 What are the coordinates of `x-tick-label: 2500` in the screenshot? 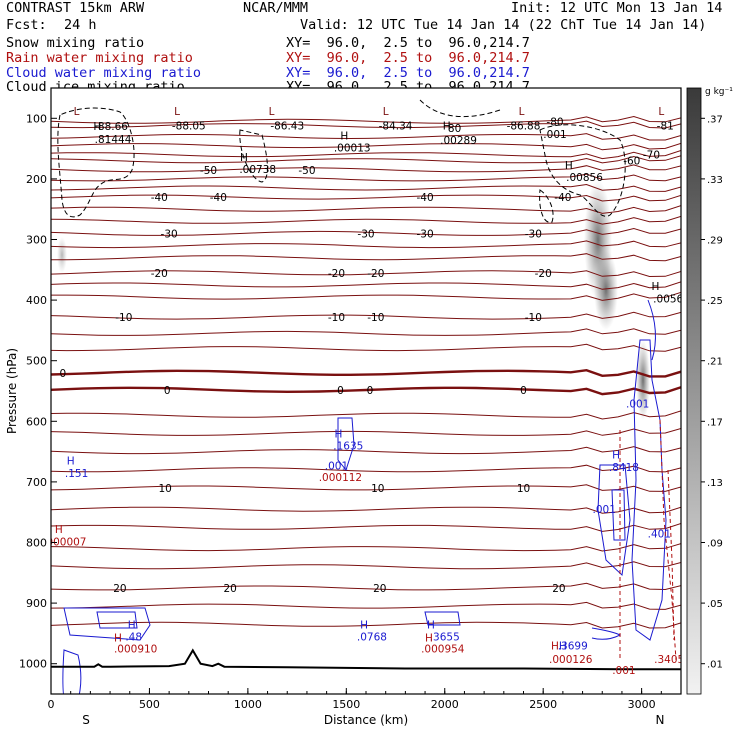 It's located at (543, 704).